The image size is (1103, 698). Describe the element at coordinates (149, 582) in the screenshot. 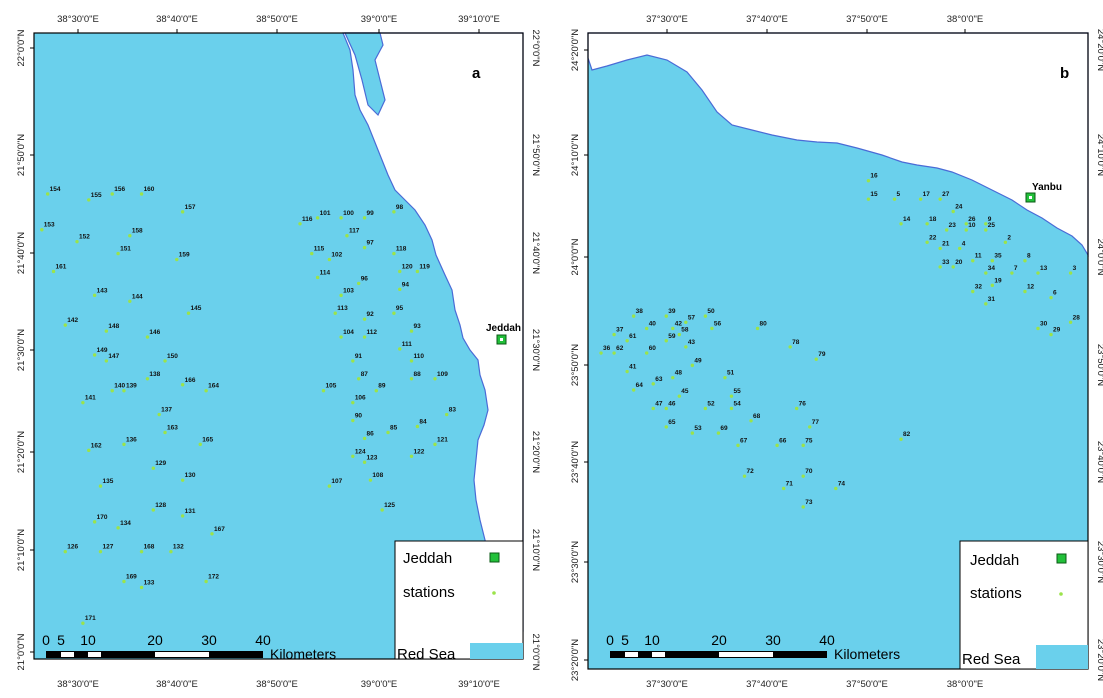

I see `station-label: 133` at that location.